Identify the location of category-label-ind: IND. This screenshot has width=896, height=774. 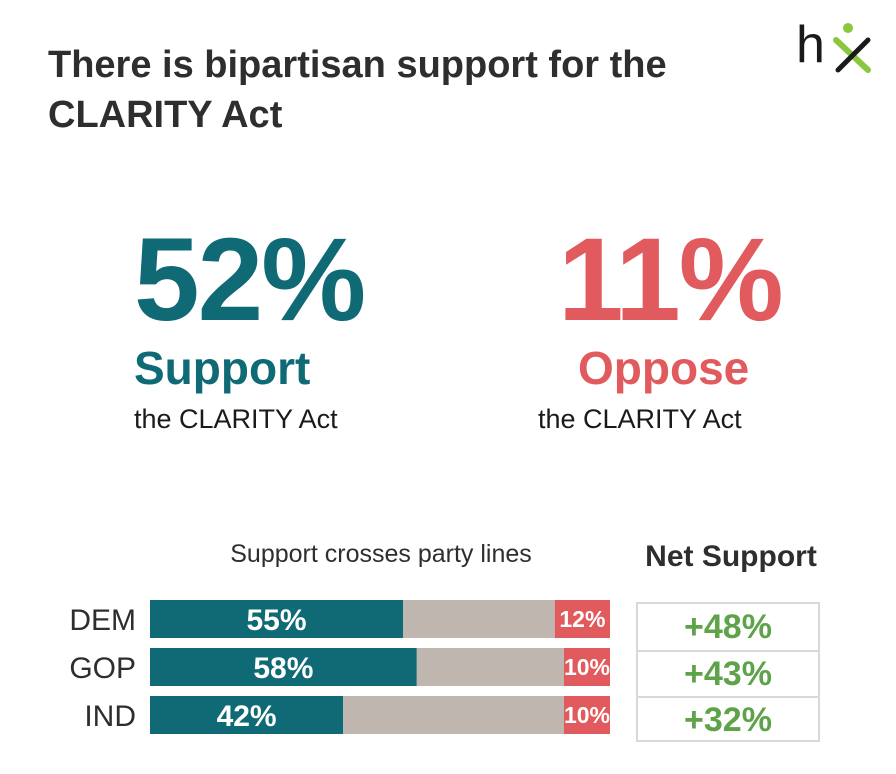
(110, 716).